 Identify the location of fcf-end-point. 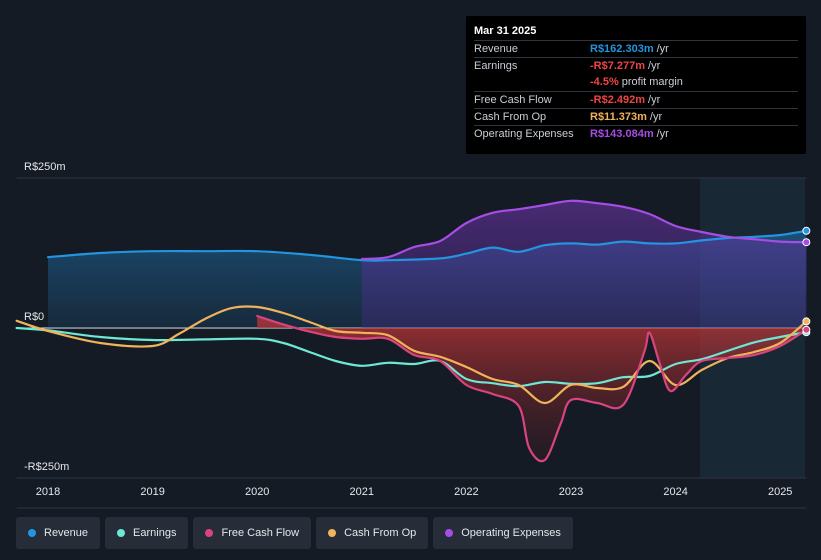
(806, 329).